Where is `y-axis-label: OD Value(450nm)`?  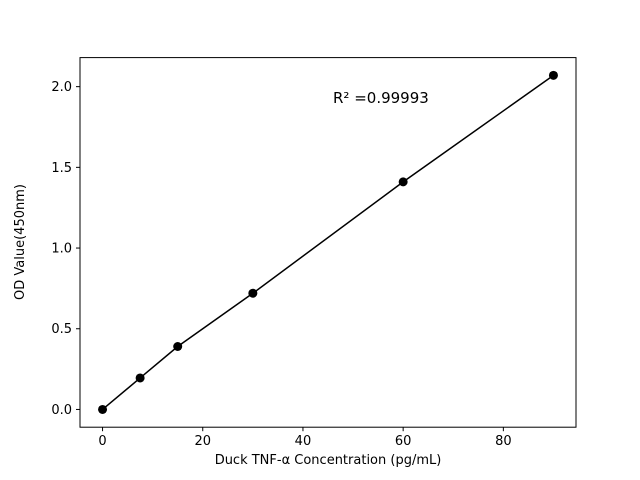 y-axis-label: OD Value(450nm) is located at coordinates (20, 242).